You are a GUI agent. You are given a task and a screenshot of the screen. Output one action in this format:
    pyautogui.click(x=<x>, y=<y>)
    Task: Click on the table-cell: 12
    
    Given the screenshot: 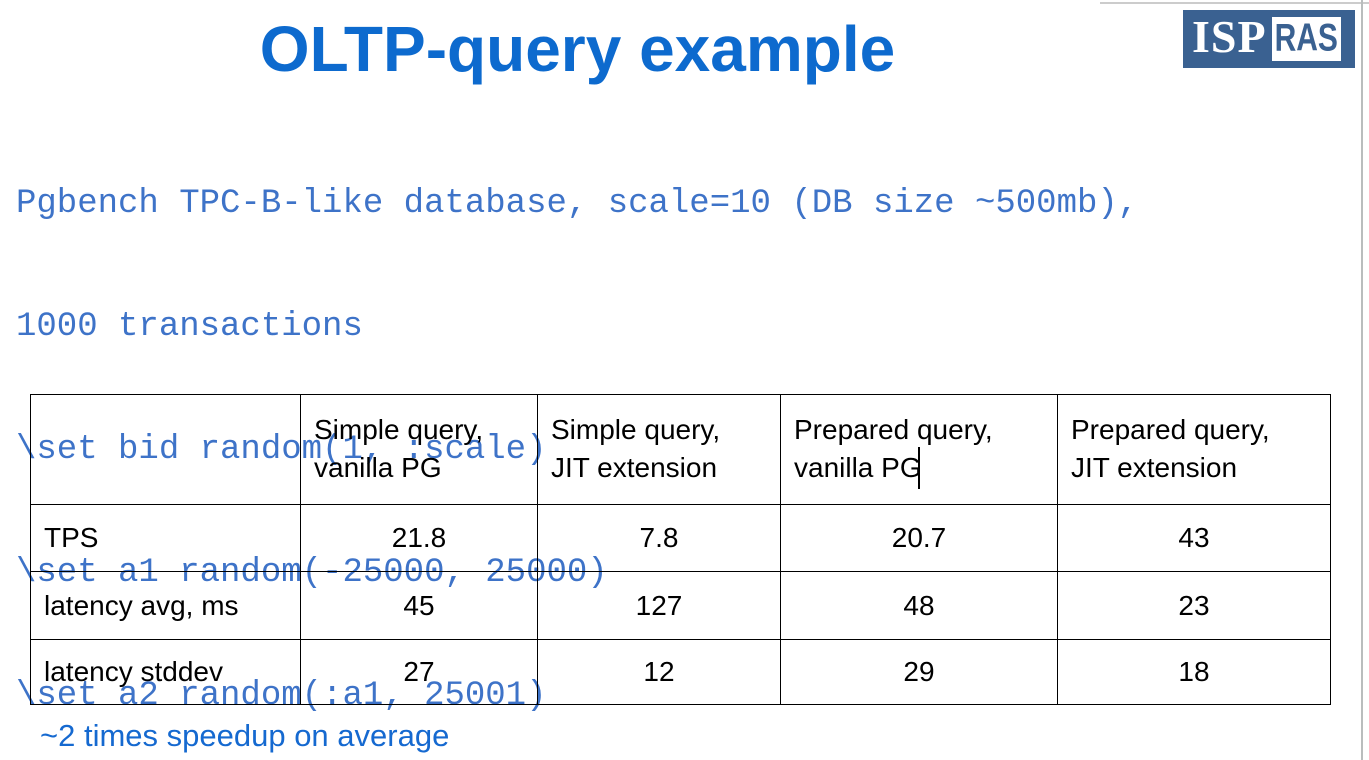 What is the action you would take?
    pyautogui.click(x=659, y=672)
    